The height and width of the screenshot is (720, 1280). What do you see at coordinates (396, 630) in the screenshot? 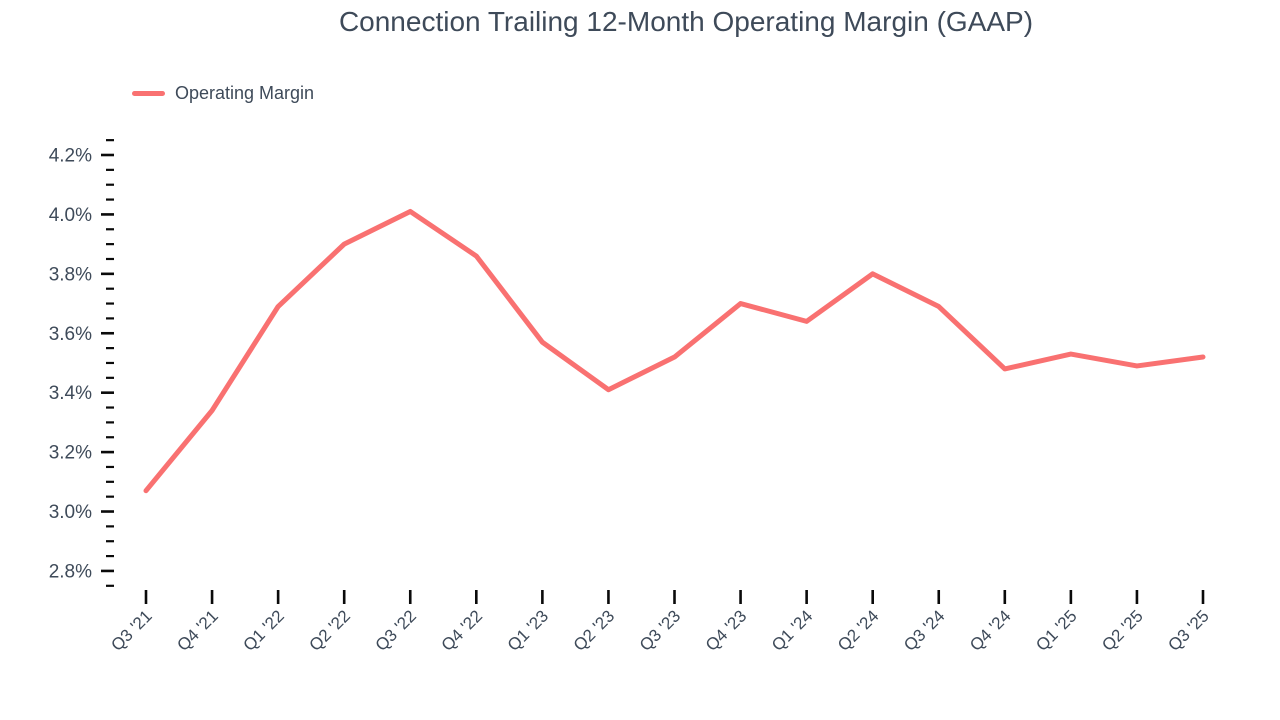
I see `x-axis-tick-label: Q3 '22` at bounding box center [396, 630].